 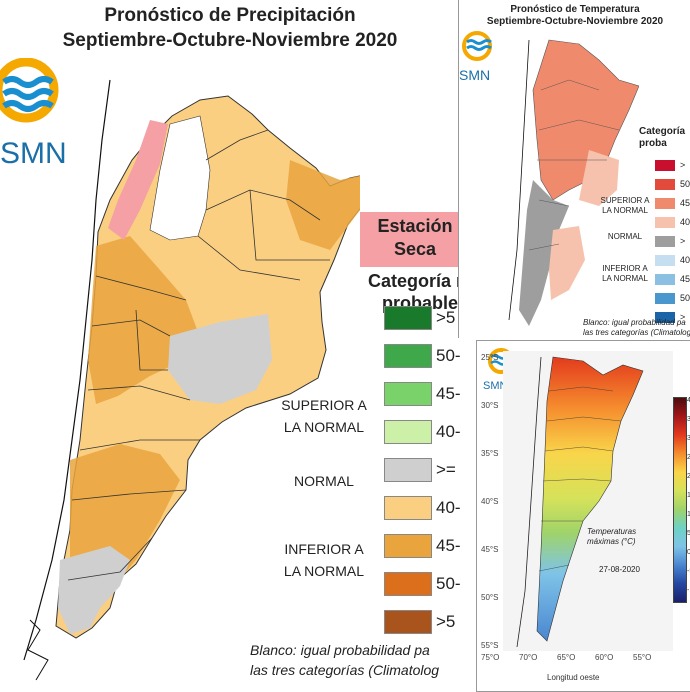 I want to click on pacific-islands, so click(x=38, y=650).